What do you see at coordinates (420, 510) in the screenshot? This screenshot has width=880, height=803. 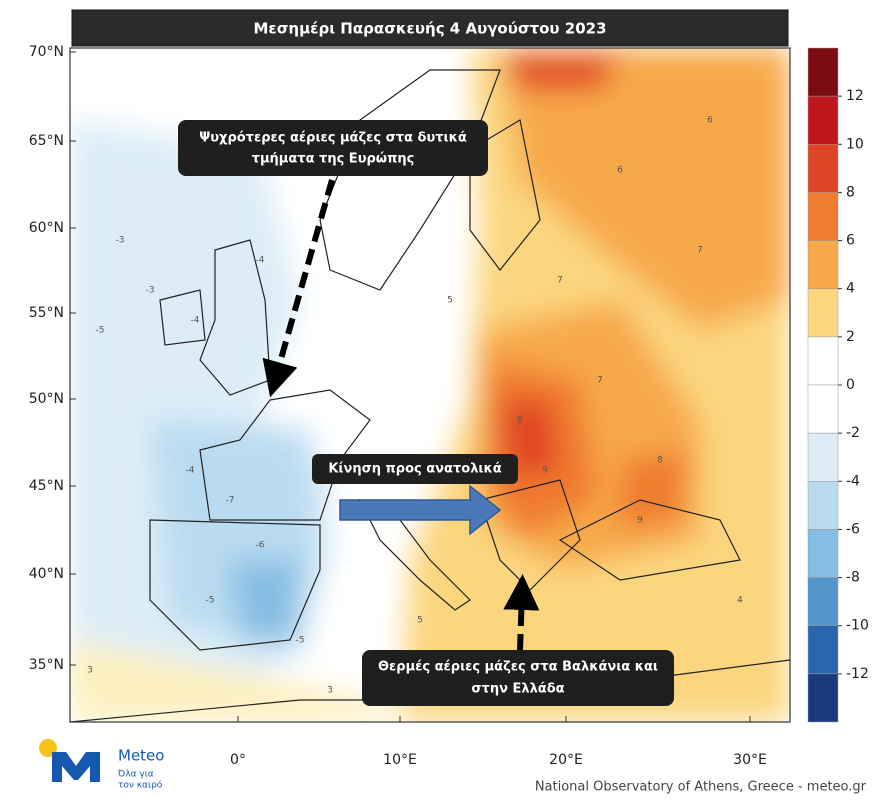 I see `arrow-east` at bounding box center [420, 510].